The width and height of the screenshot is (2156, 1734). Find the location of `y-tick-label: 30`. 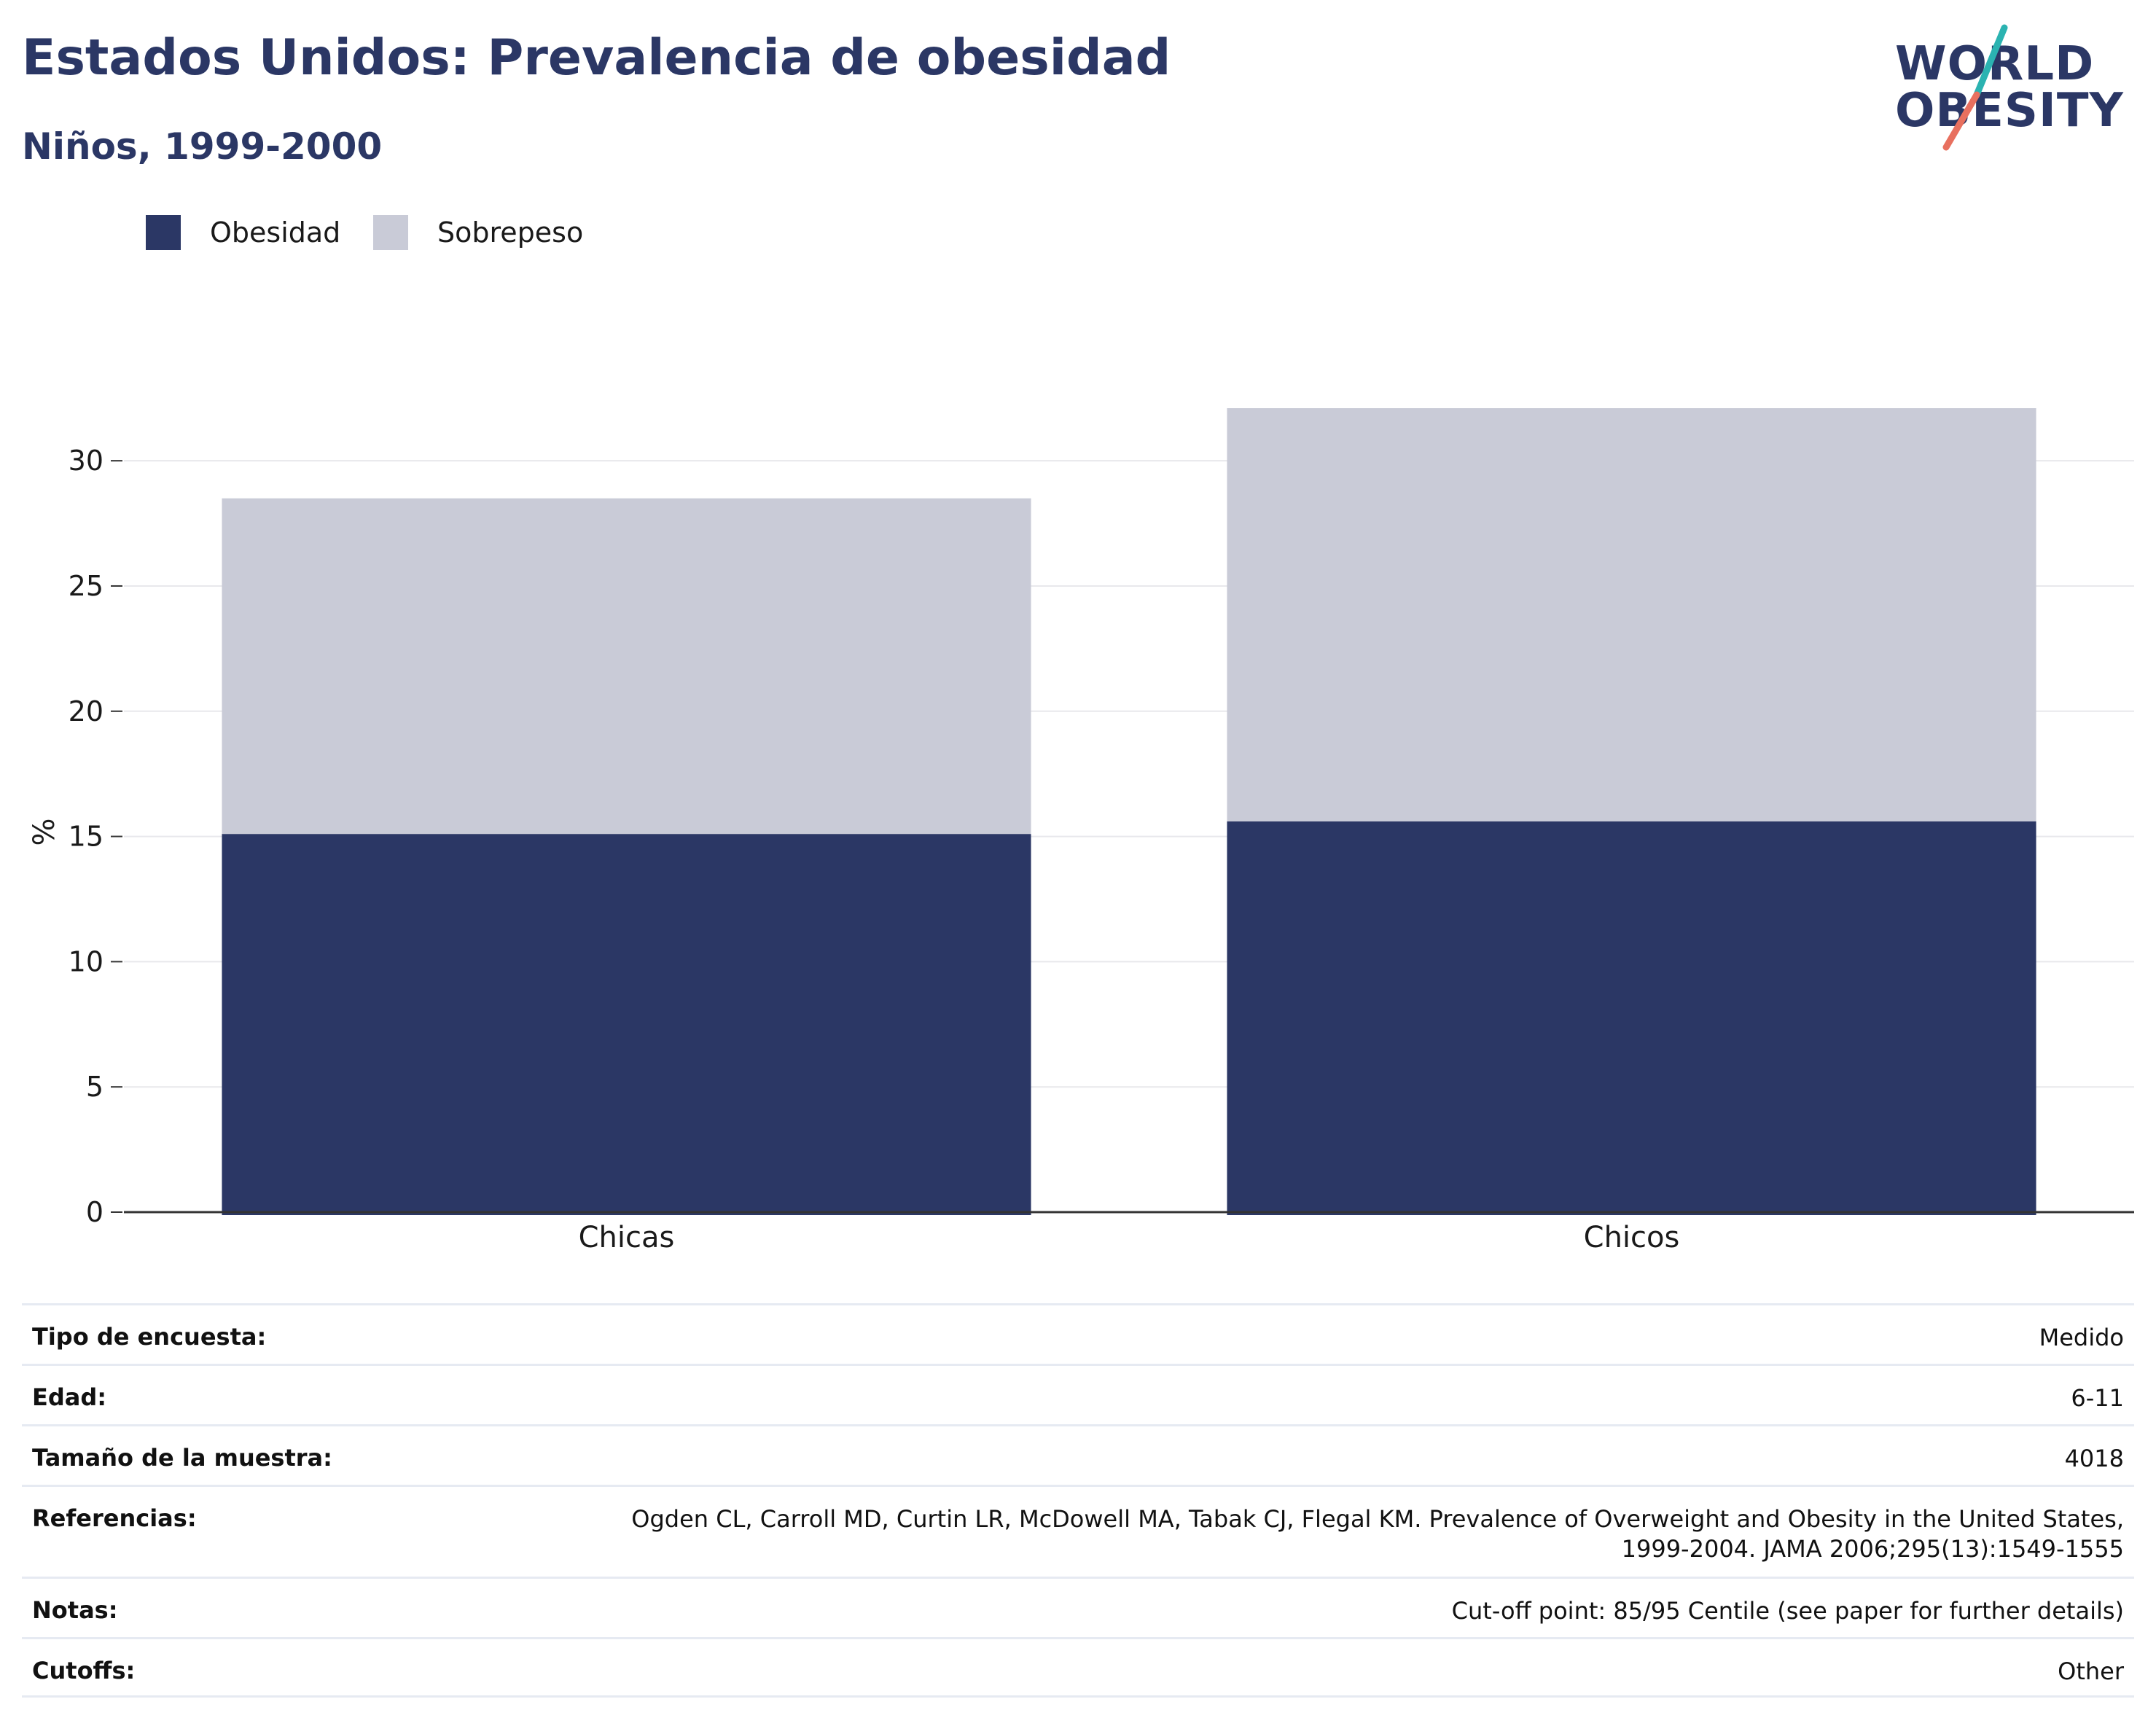

y-tick-label: 30 is located at coordinates (86, 461).